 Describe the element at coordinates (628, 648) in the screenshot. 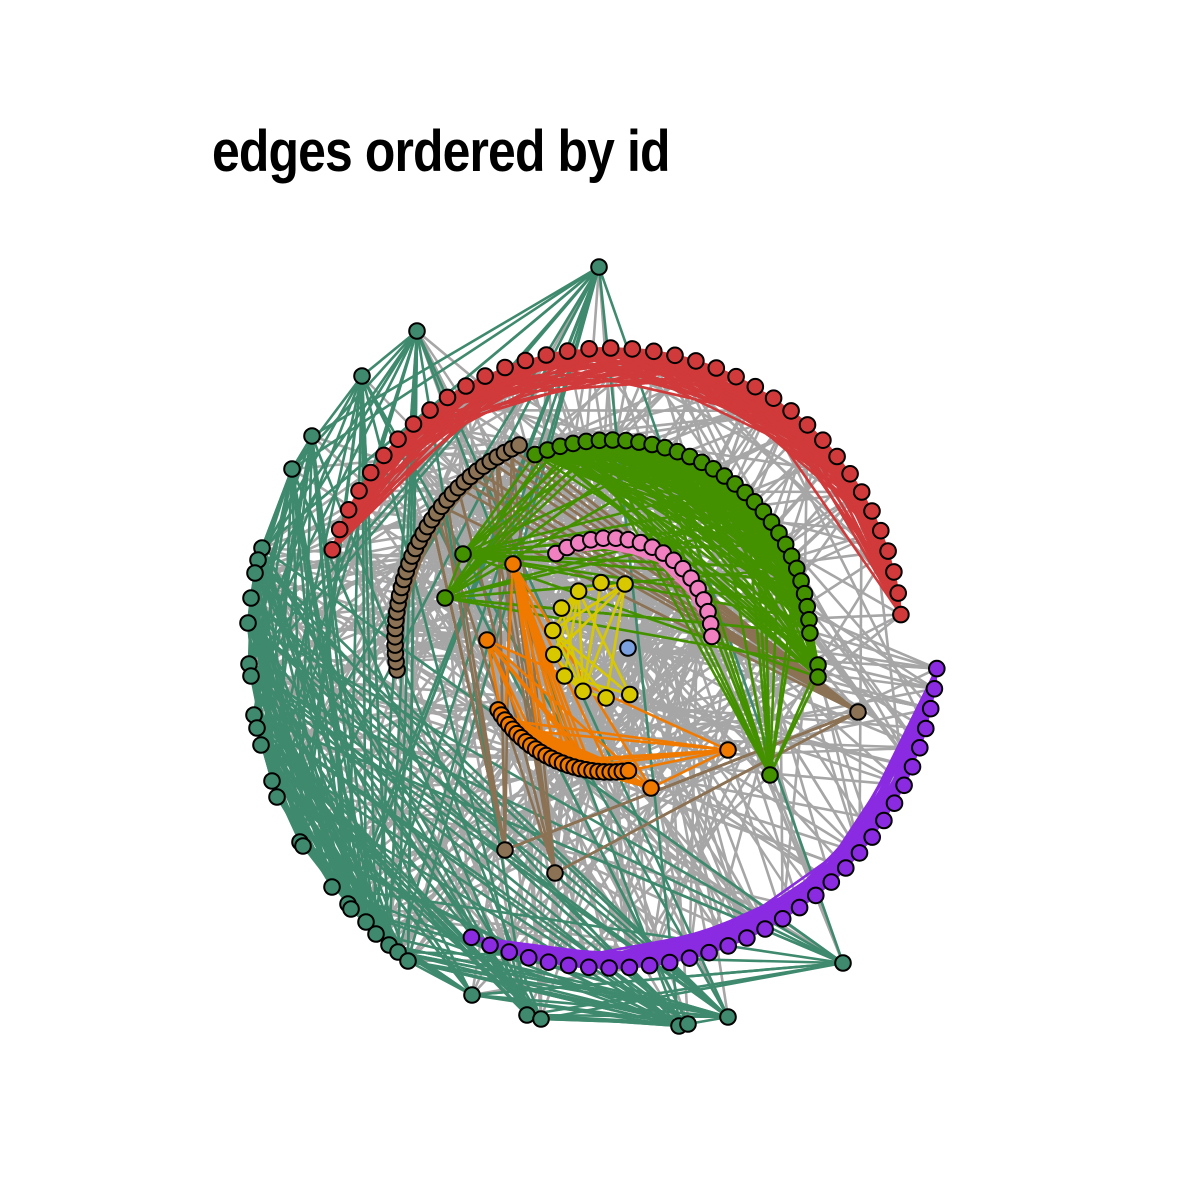

I see `blue-node` at that location.